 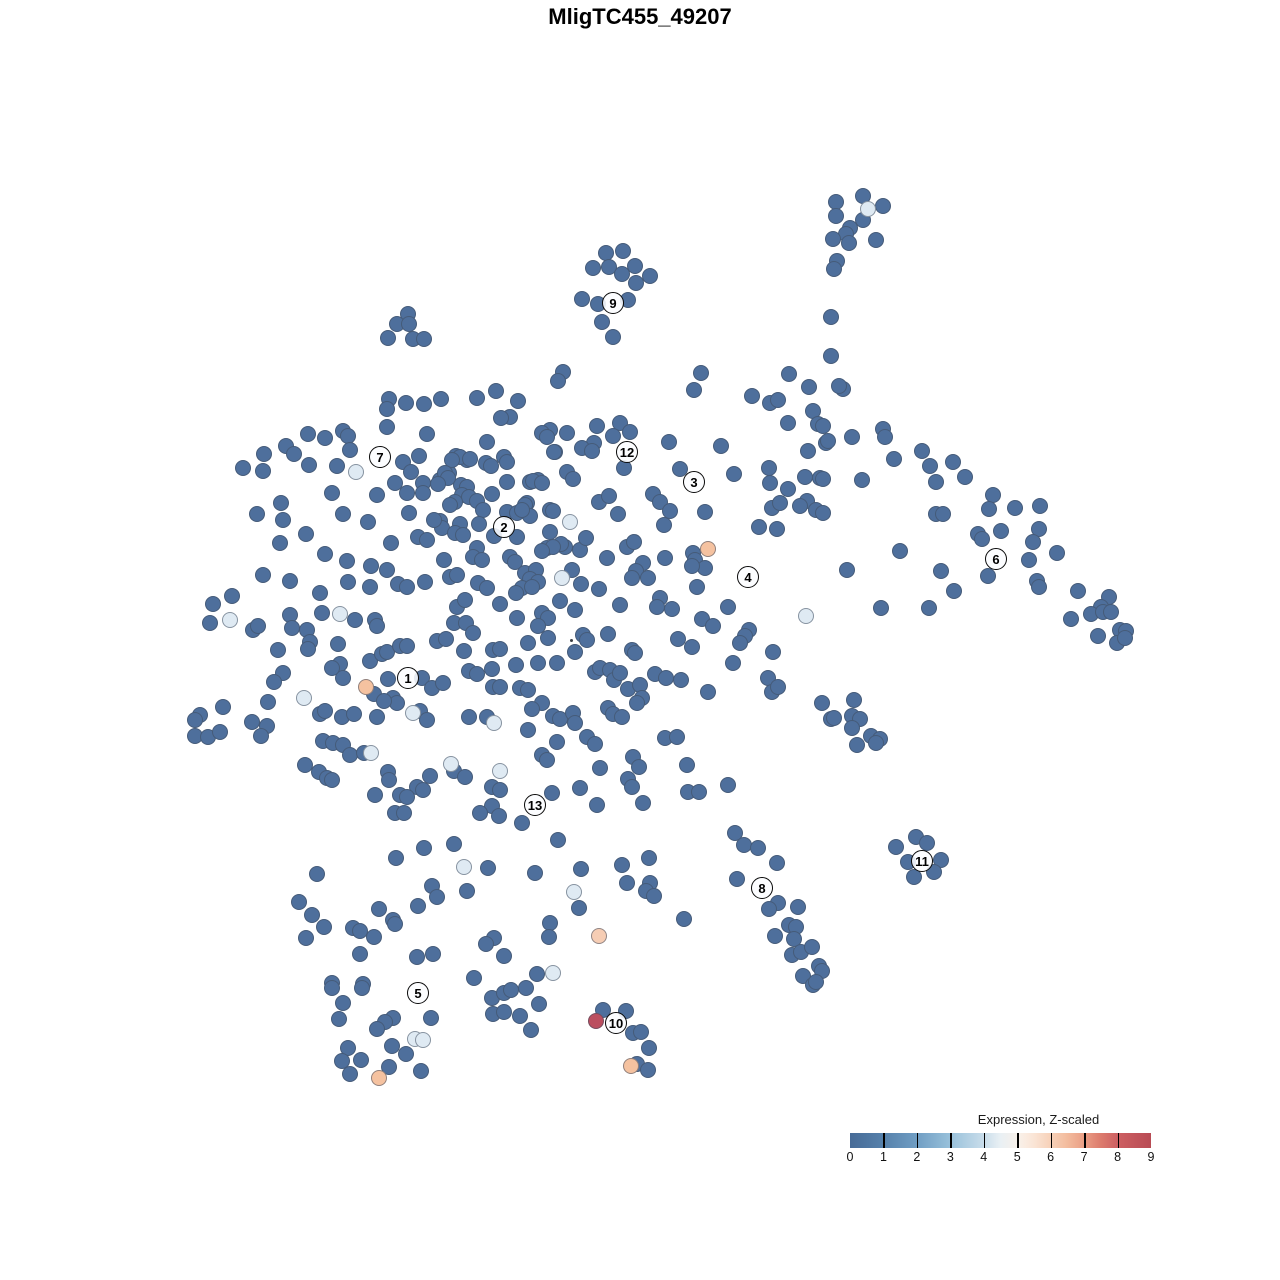 I want to click on colorbar-tick-line, so click(x=1051, y=1140).